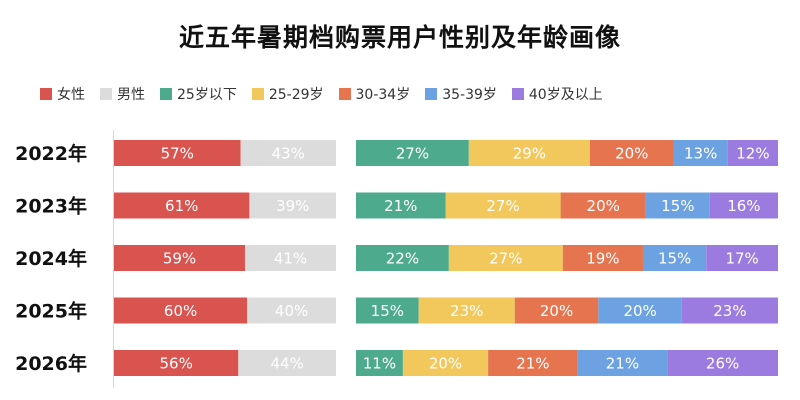  What do you see at coordinates (399, 37) in the screenshot?
I see `chart-title: 近五年暑期档购票用户性别及年龄画像` at bounding box center [399, 37].